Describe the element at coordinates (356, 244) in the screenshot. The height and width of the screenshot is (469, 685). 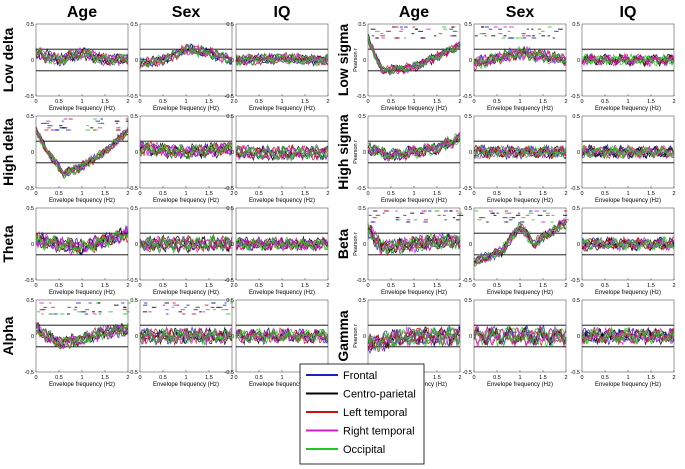
I see `y-axis-label: Pearson r` at that location.